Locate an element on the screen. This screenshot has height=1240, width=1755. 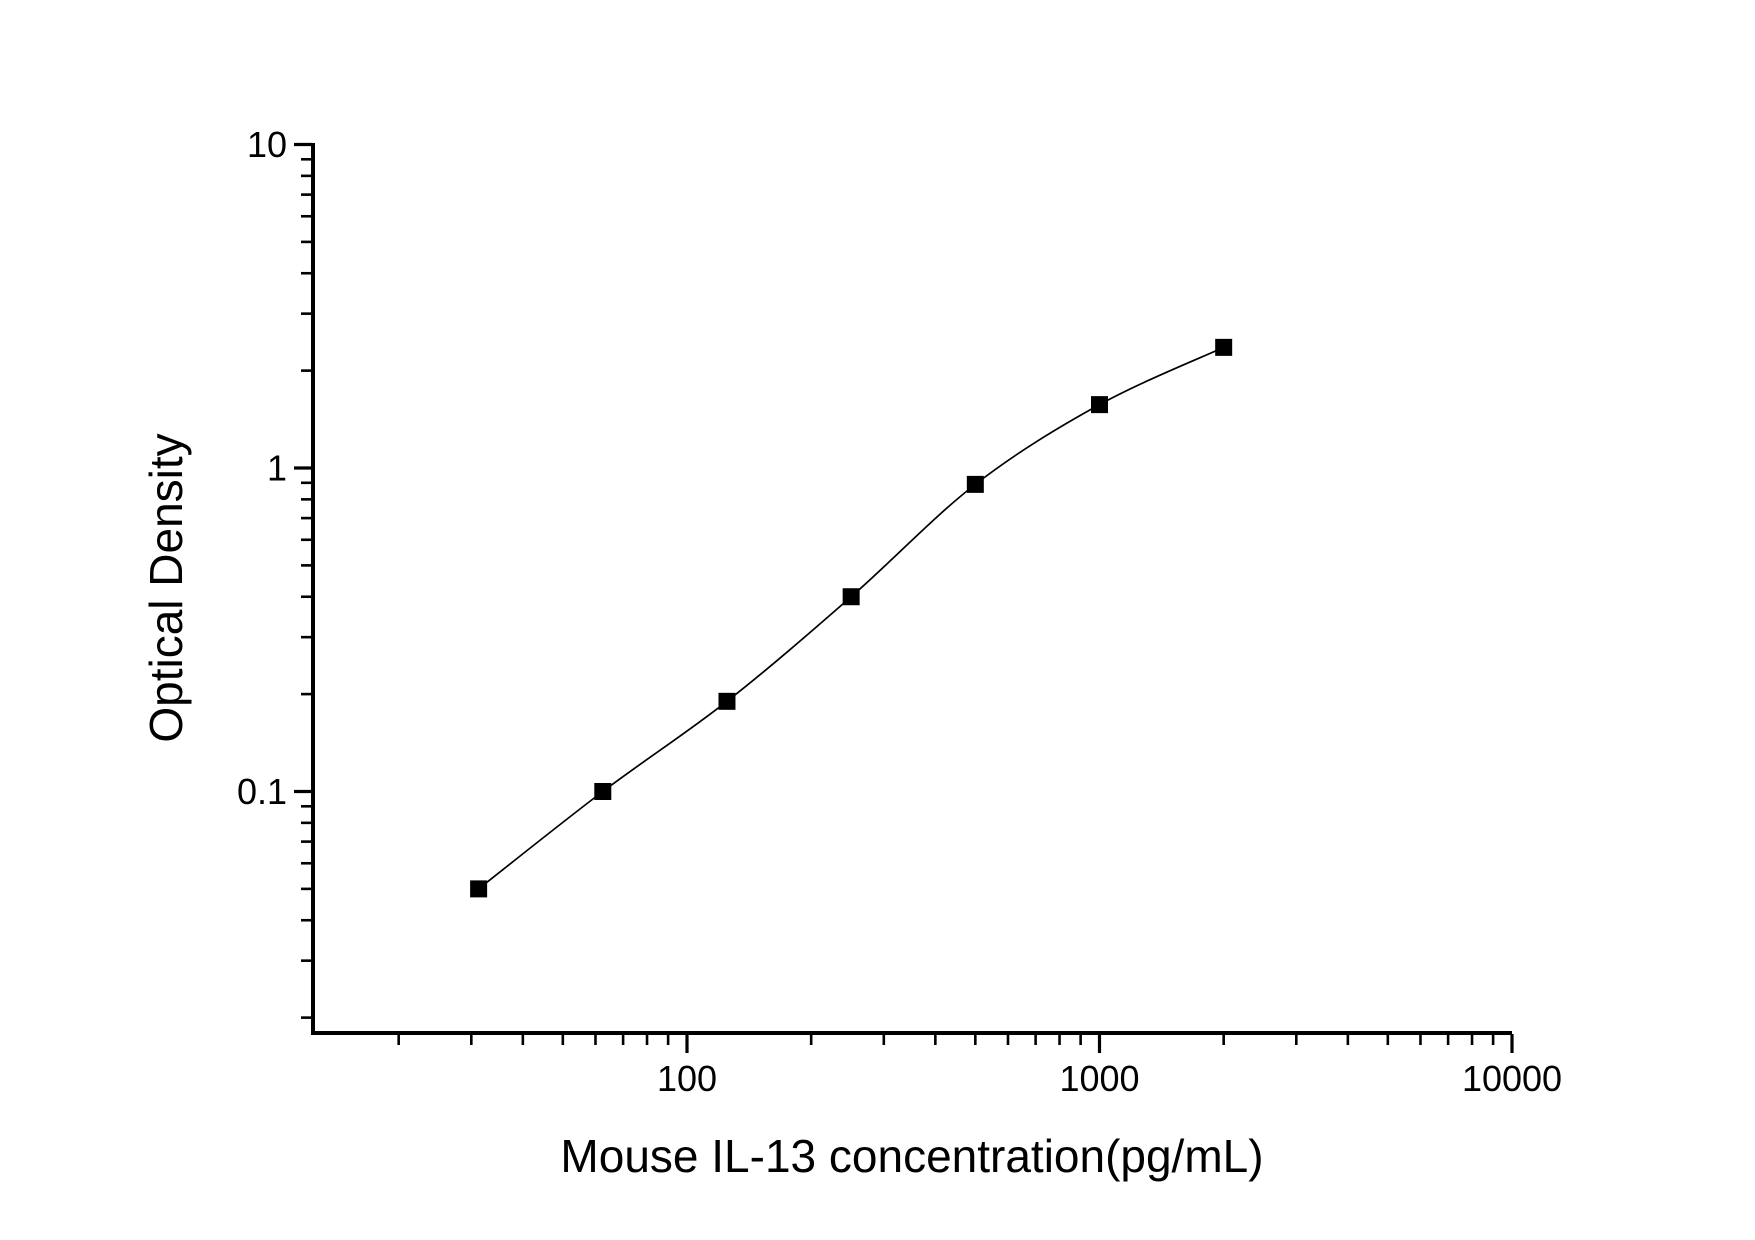
y-tick-label: 10 is located at coordinates (267, 144).